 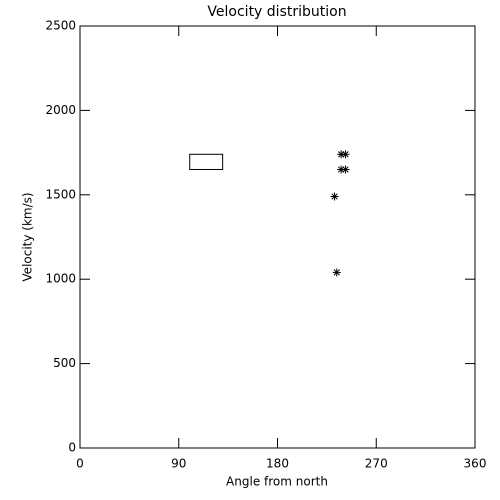 What do you see at coordinates (60, 194) in the screenshot?
I see `y-tick-label: 1500` at bounding box center [60, 194].